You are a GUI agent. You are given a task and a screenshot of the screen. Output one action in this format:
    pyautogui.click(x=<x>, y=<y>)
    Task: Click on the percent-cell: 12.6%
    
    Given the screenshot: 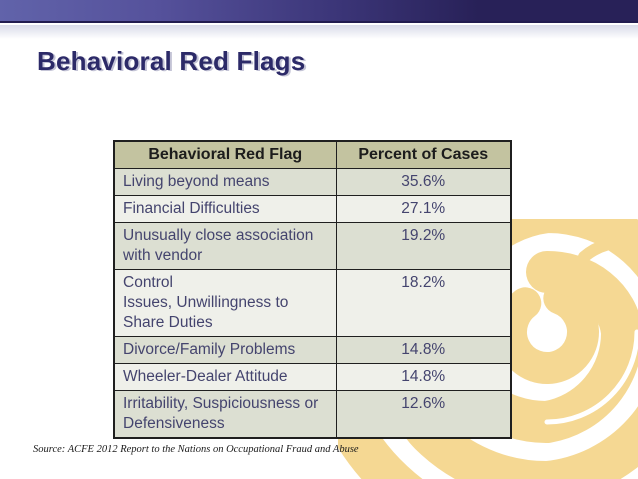 What is the action you would take?
    pyautogui.click(x=423, y=413)
    